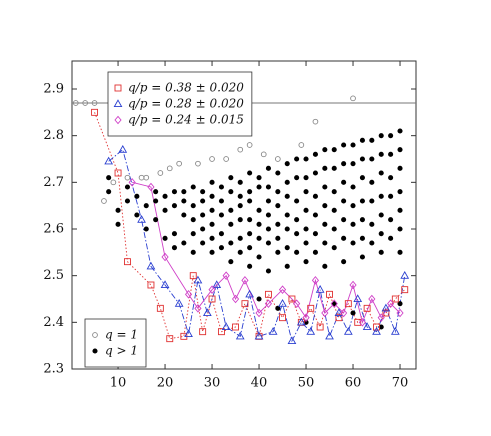  I want to click on legend-box, so click(180, 104).